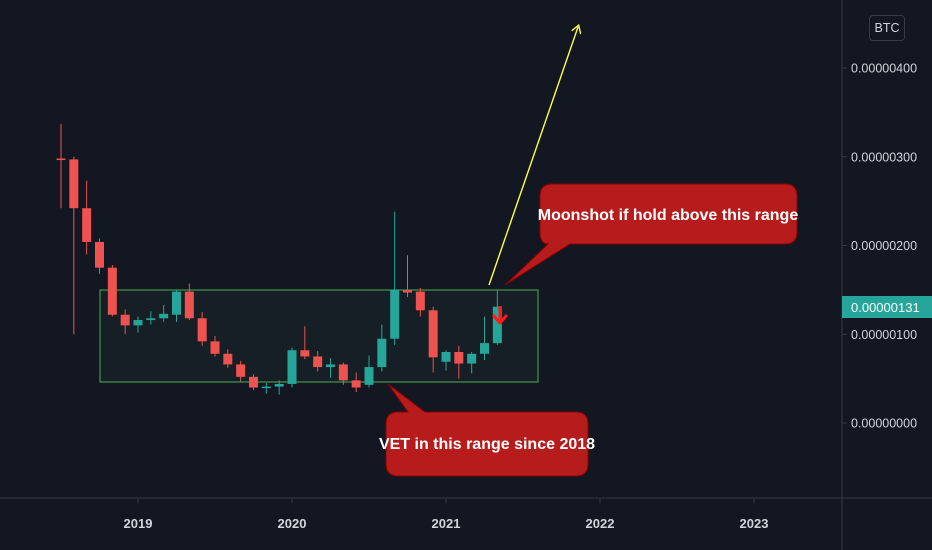 Image resolution: width=932 pixels, height=550 pixels. I want to click on x-tick-label: 2020, so click(292, 523).